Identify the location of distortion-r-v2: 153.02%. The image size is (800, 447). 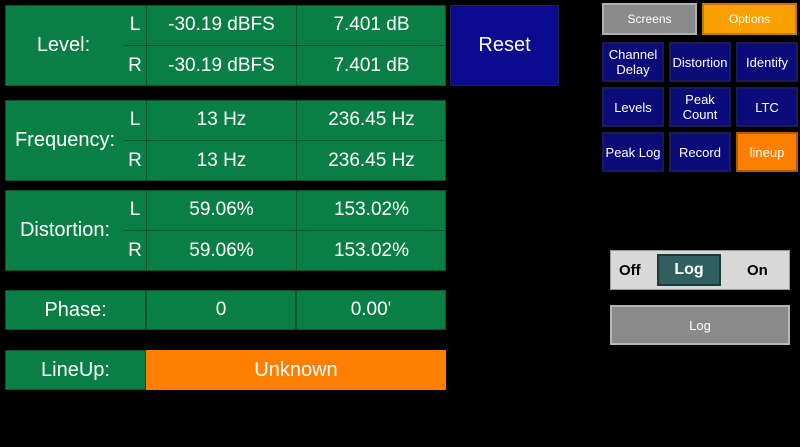
(371, 250).